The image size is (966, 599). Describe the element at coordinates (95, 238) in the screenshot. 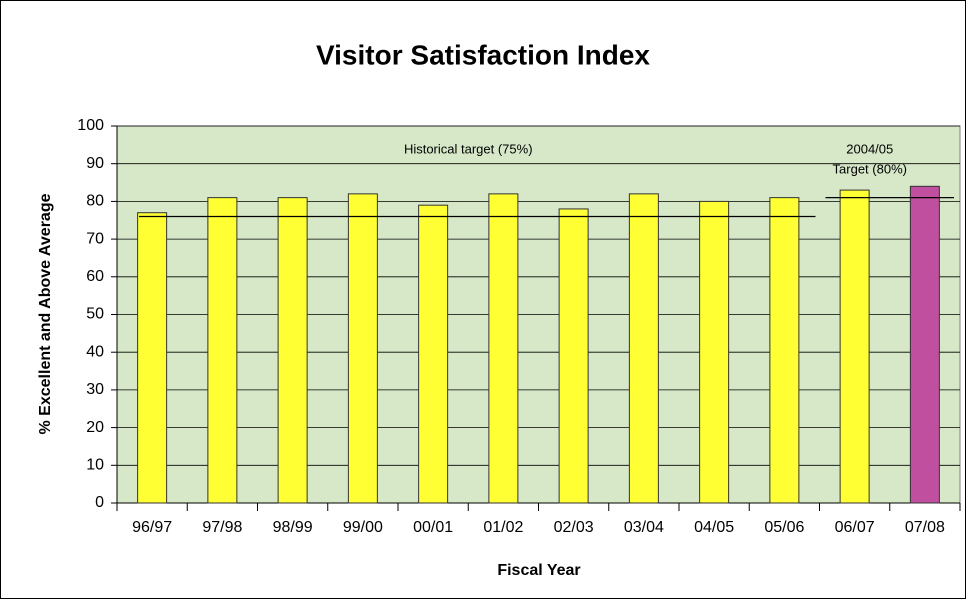

I see `y-tick-label: 70` at that location.